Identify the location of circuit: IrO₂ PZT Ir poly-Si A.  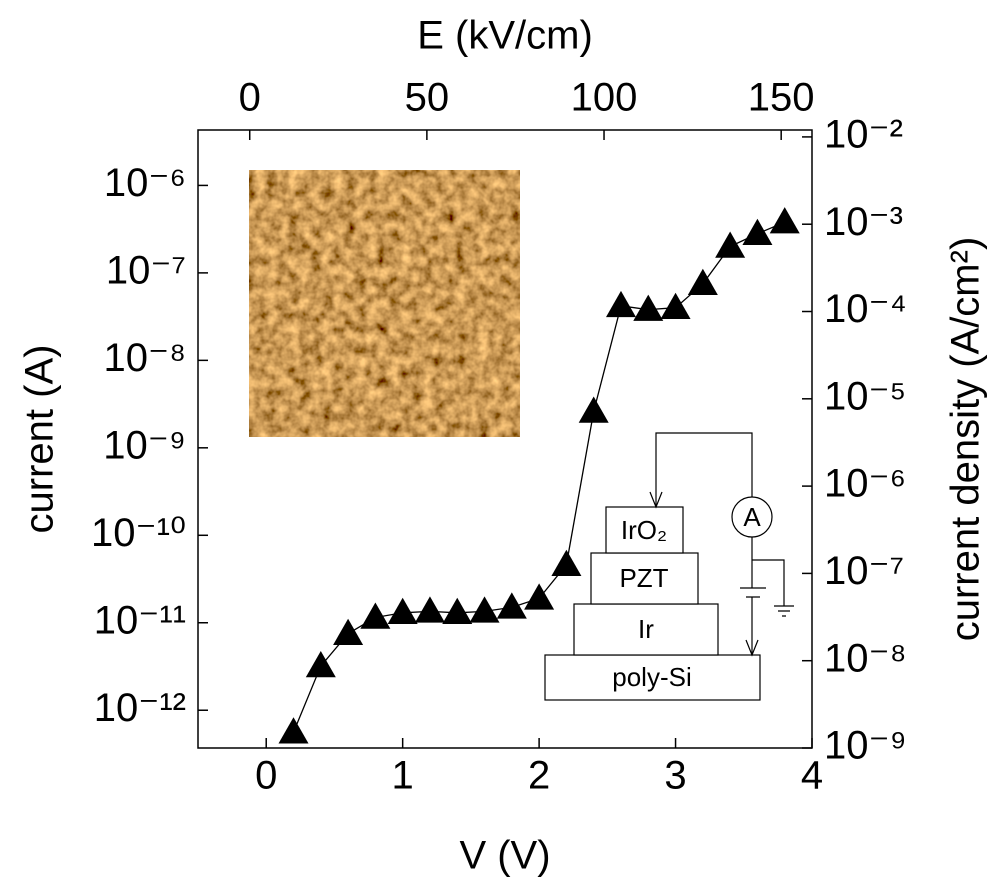
(669, 566).